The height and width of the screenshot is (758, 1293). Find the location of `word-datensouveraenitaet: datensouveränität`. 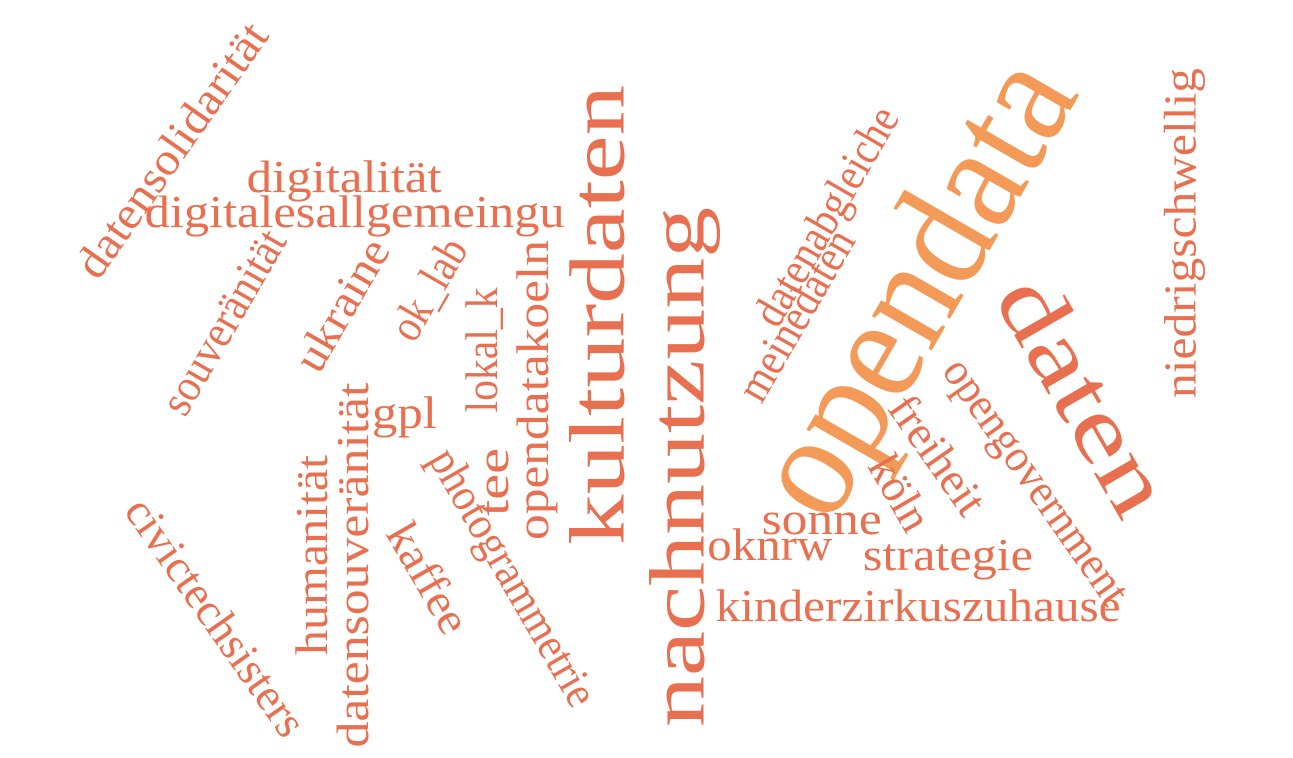

word-datensouveraenitaet: datensouveränität is located at coordinates (352, 565).